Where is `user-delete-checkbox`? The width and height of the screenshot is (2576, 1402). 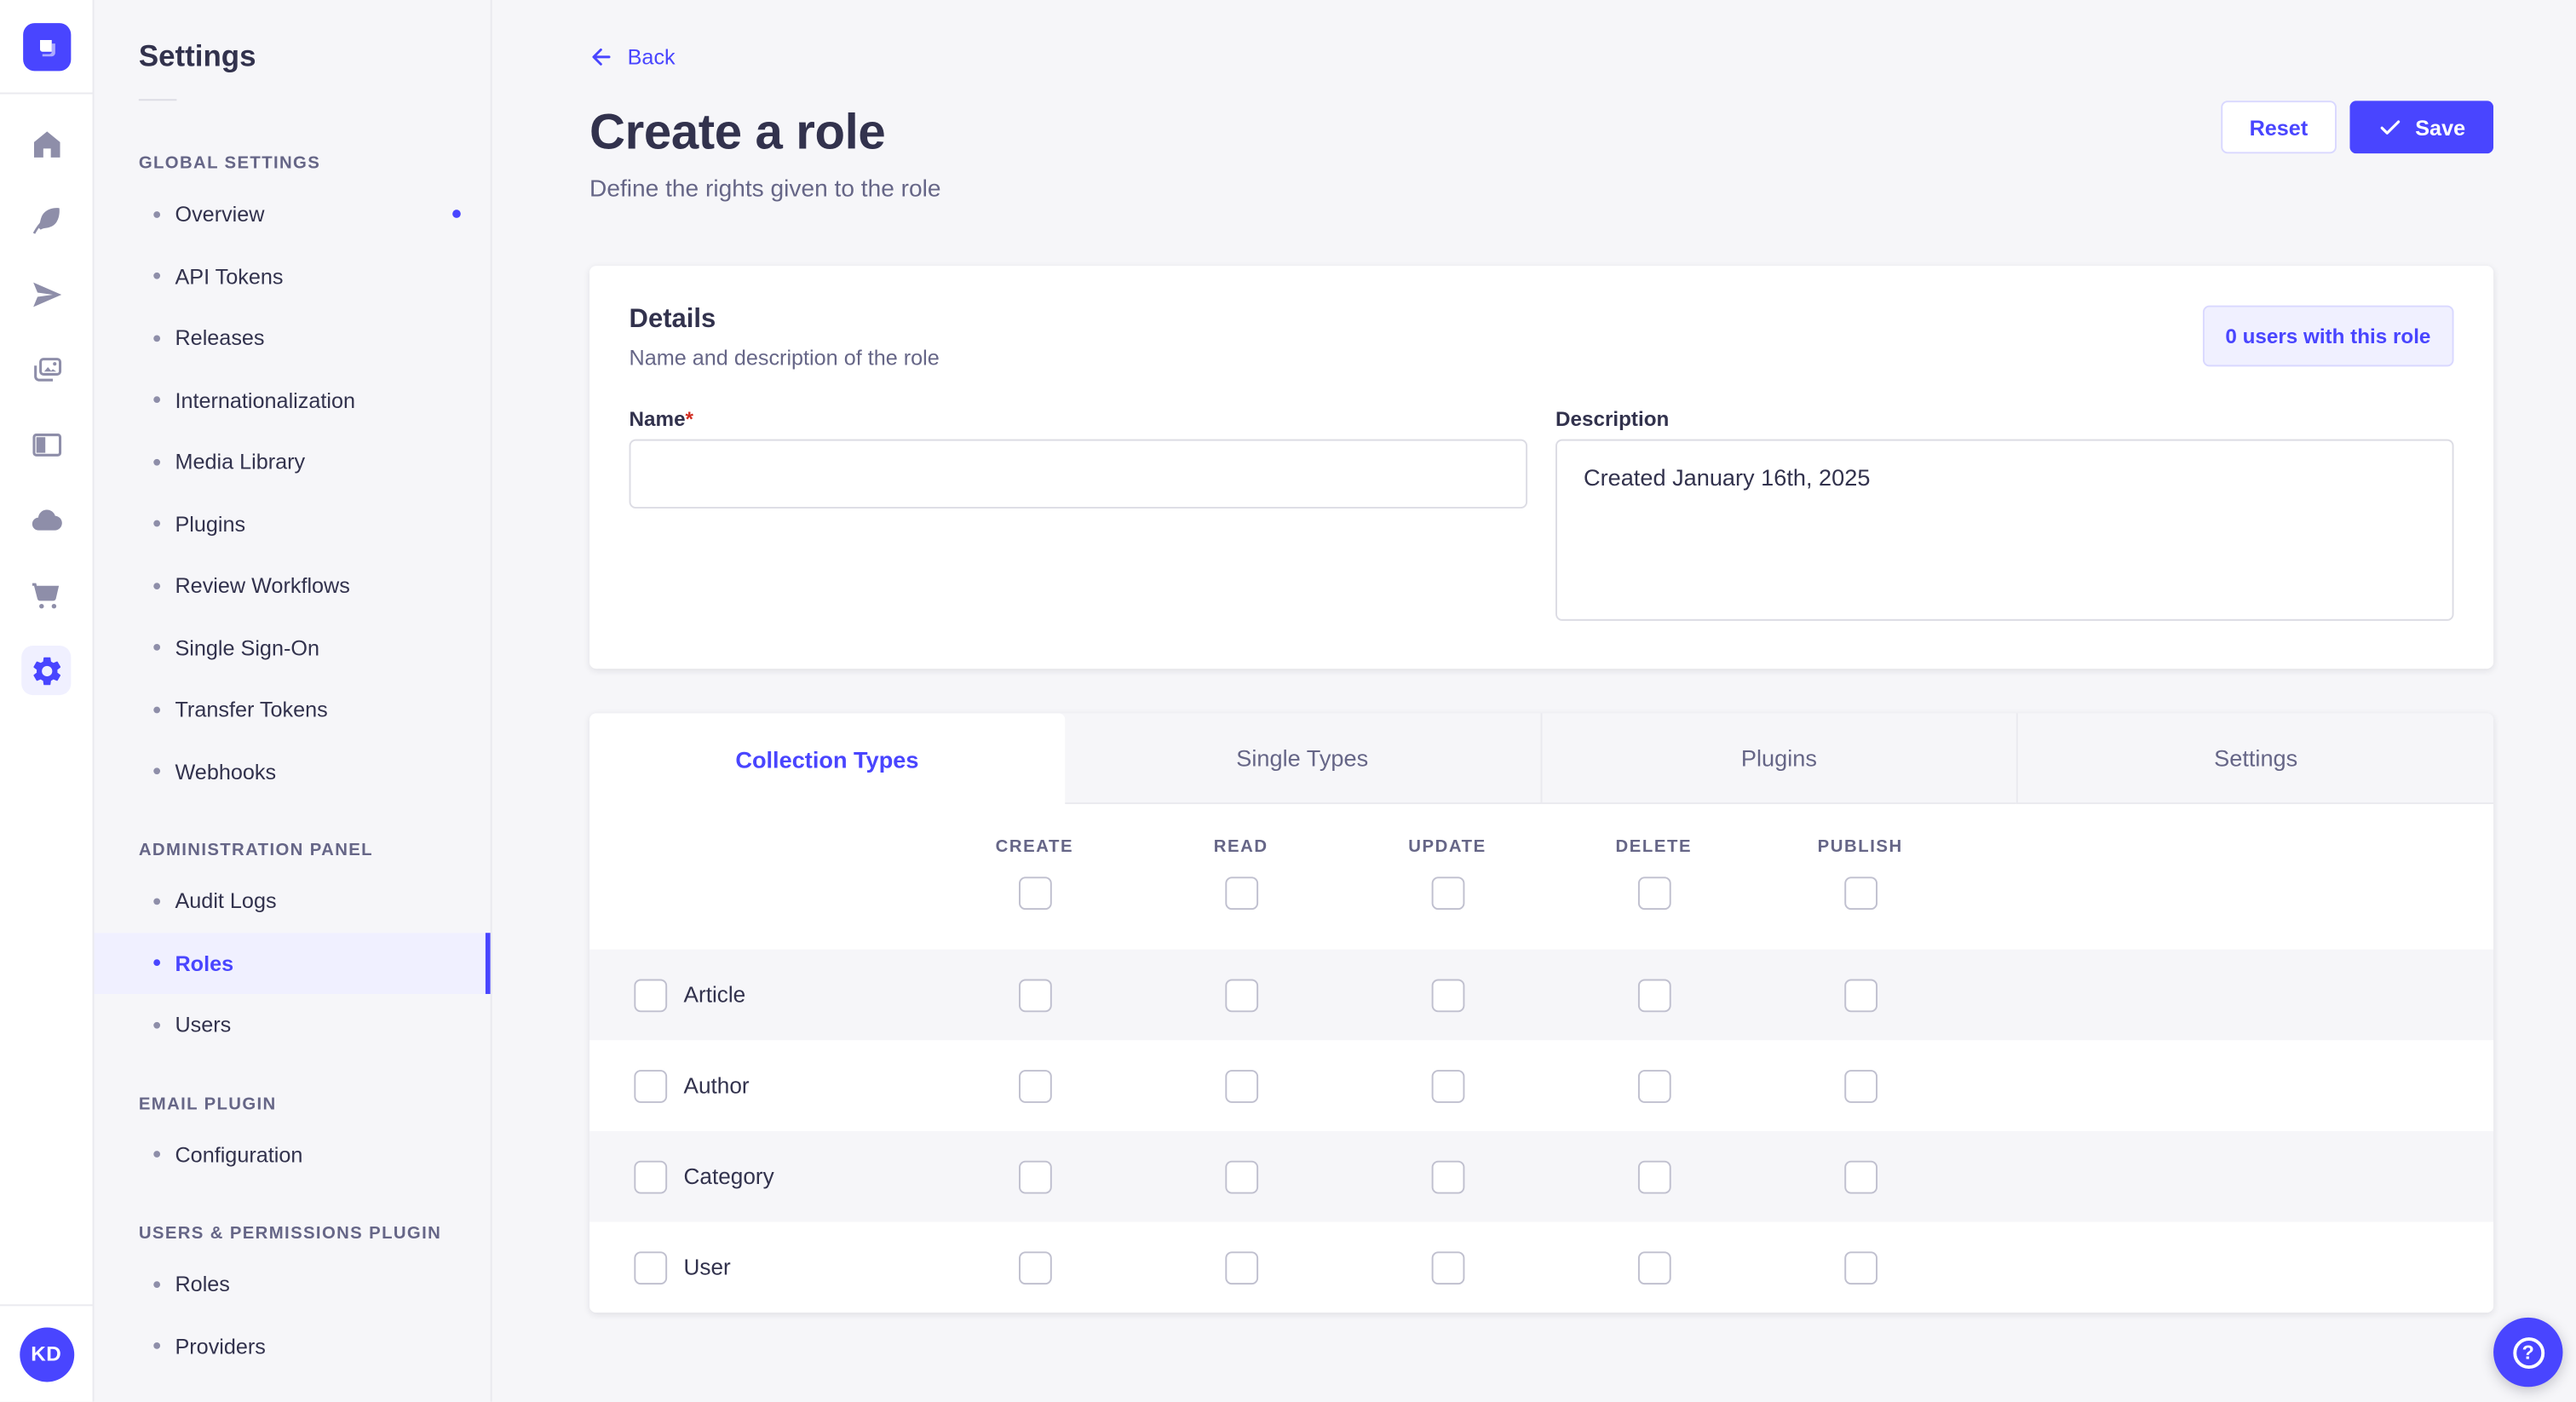 user-delete-checkbox is located at coordinates (1653, 1267).